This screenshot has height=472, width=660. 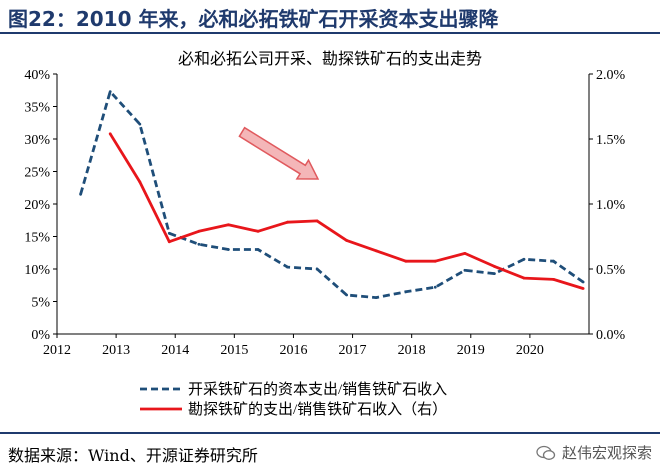 I want to click on x-tick-label: 2018, so click(x=412, y=350).